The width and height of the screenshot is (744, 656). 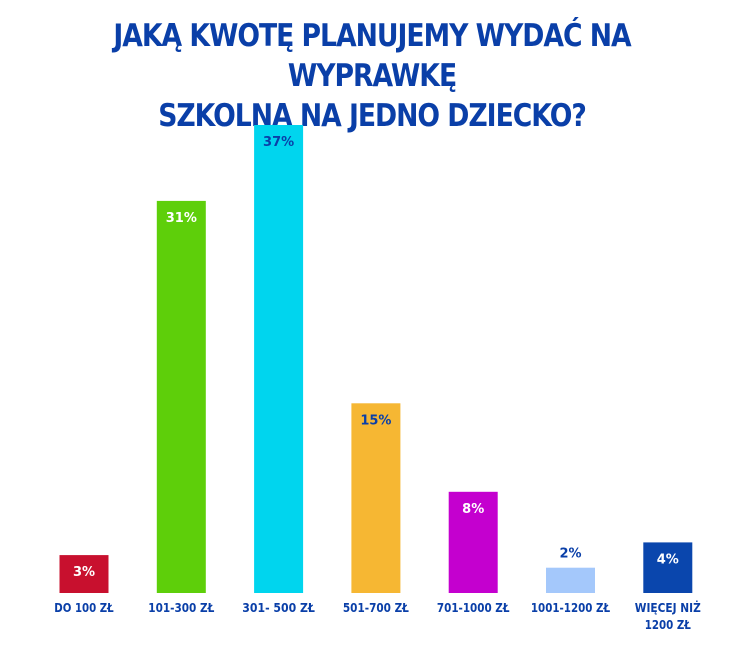 What do you see at coordinates (181, 218) in the screenshot?
I see `bar-value-label-2: 31%` at bounding box center [181, 218].